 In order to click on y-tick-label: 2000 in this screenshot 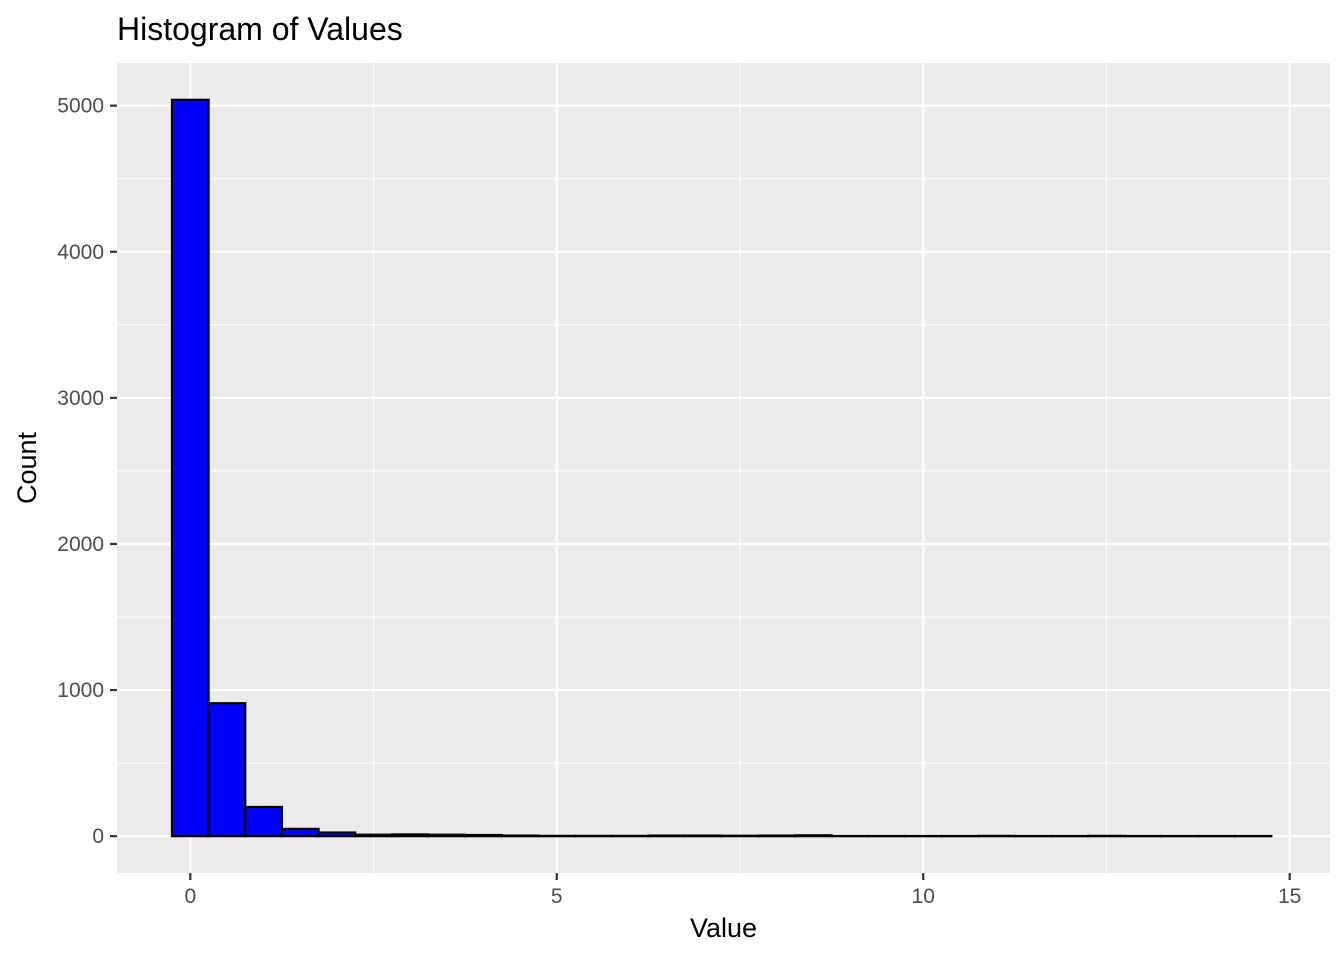, I will do `click(80, 544)`.